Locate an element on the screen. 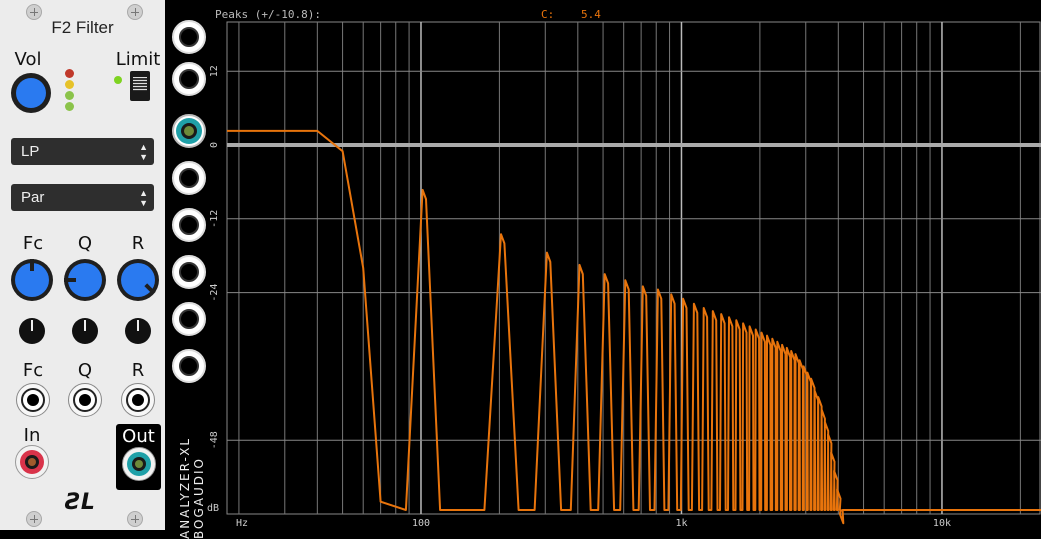  y-tick-label: -12 is located at coordinates (214, 219).